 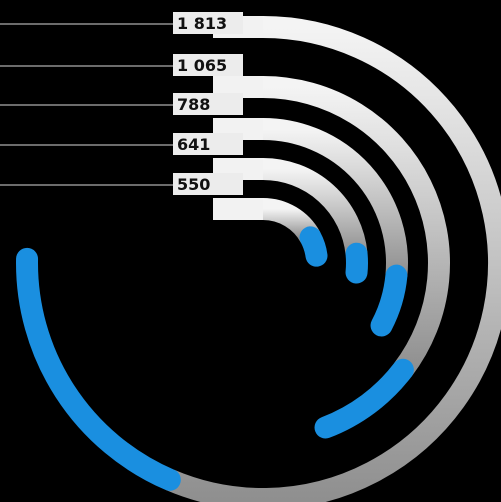 What do you see at coordinates (202, 65) in the screenshot?
I see `value-label: 1 065` at bounding box center [202, 65].